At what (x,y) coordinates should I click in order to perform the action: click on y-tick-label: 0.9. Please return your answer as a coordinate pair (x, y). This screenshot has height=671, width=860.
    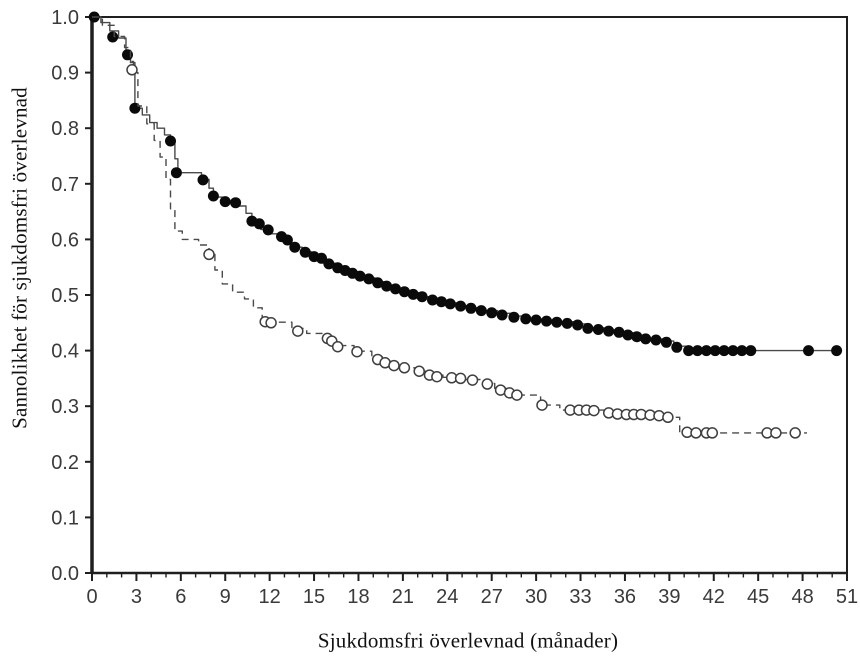
    Looking at the image, I should click on (65, 74).